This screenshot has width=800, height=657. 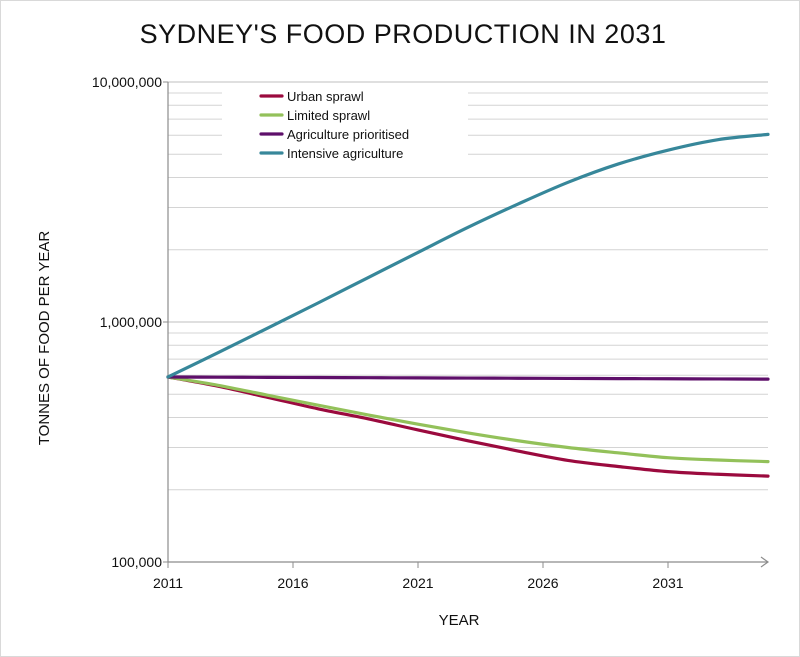 What do you see at coordinates (328, 115) in the screenshot?
I see `legend-label: Limited sprawl` at bounding box center [328, 115].